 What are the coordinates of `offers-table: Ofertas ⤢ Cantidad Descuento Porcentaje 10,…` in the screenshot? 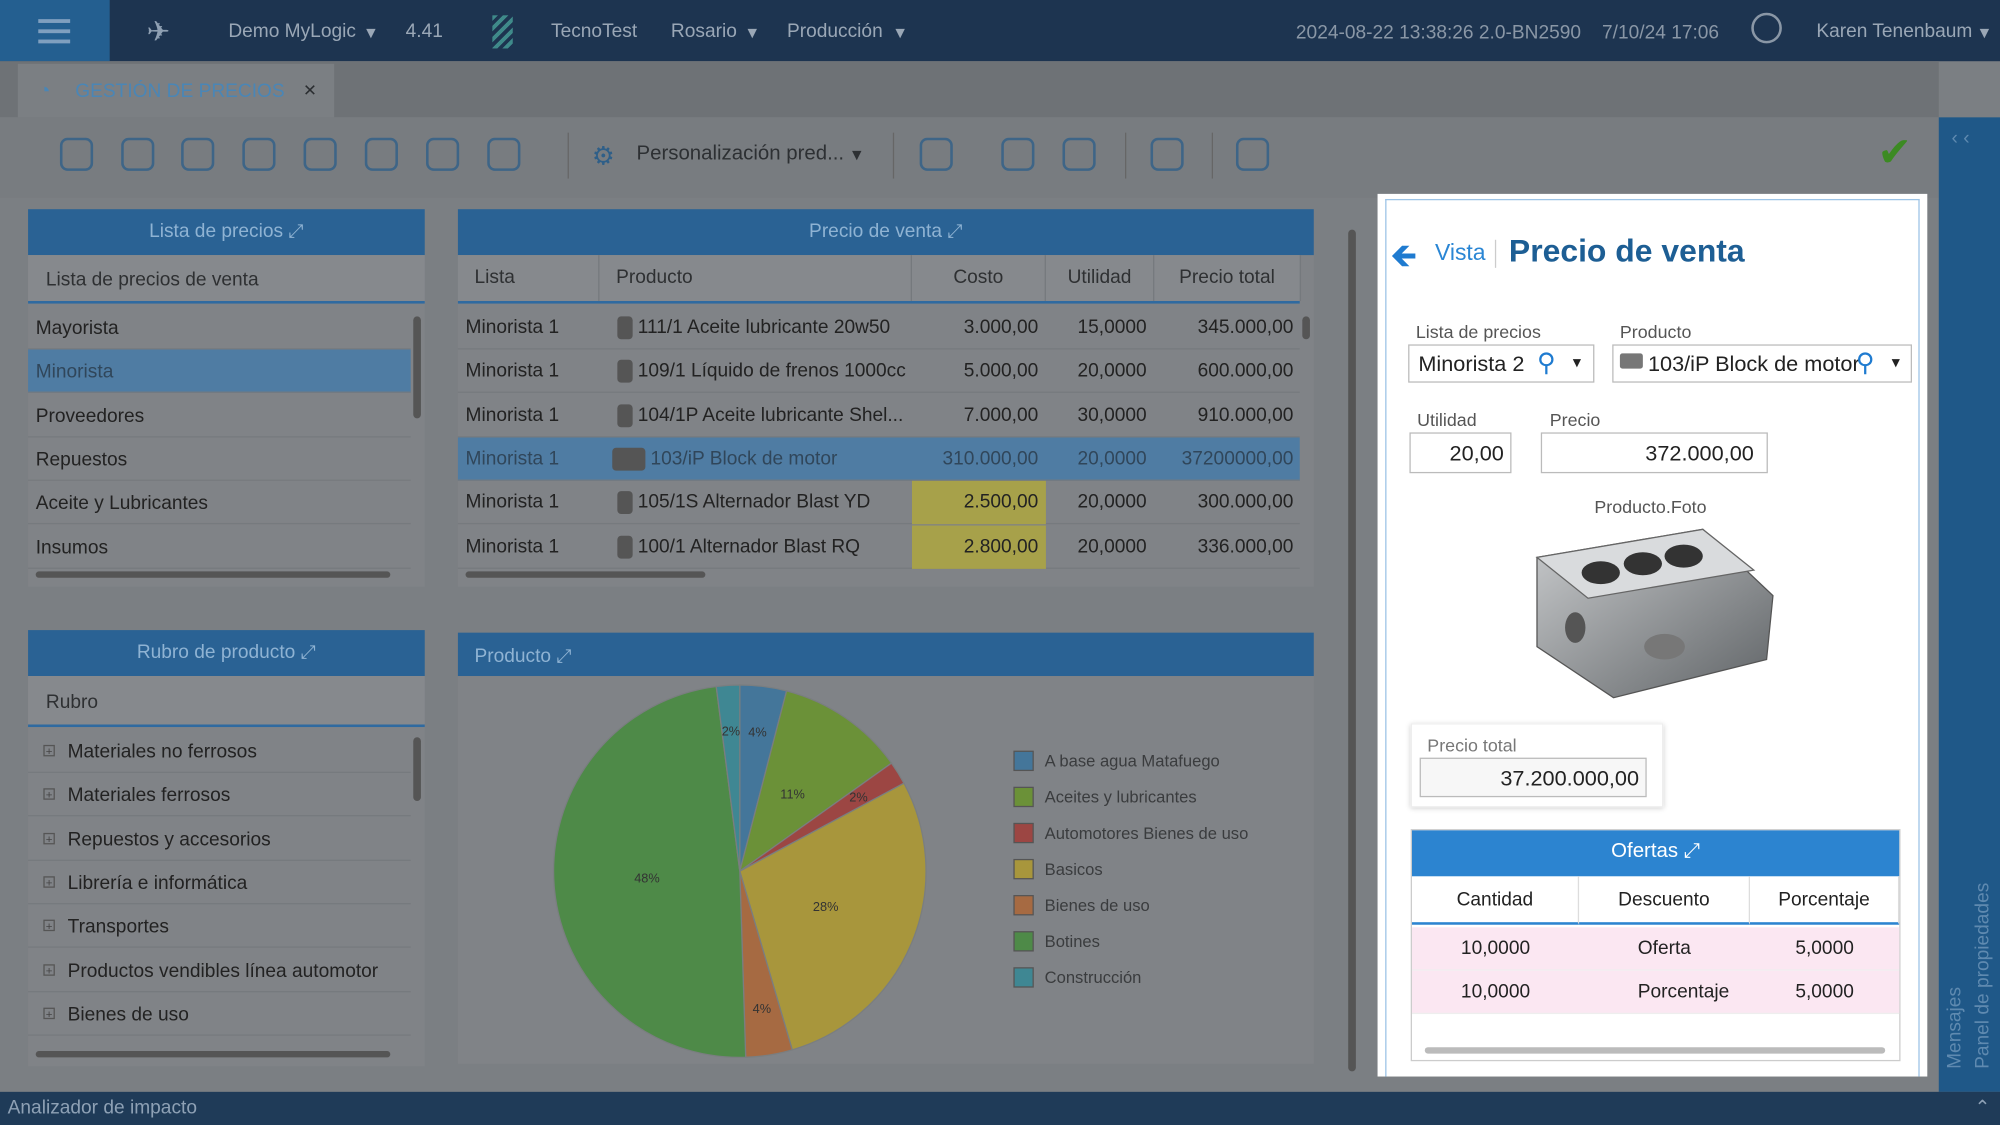 It's located at (1655, 945).